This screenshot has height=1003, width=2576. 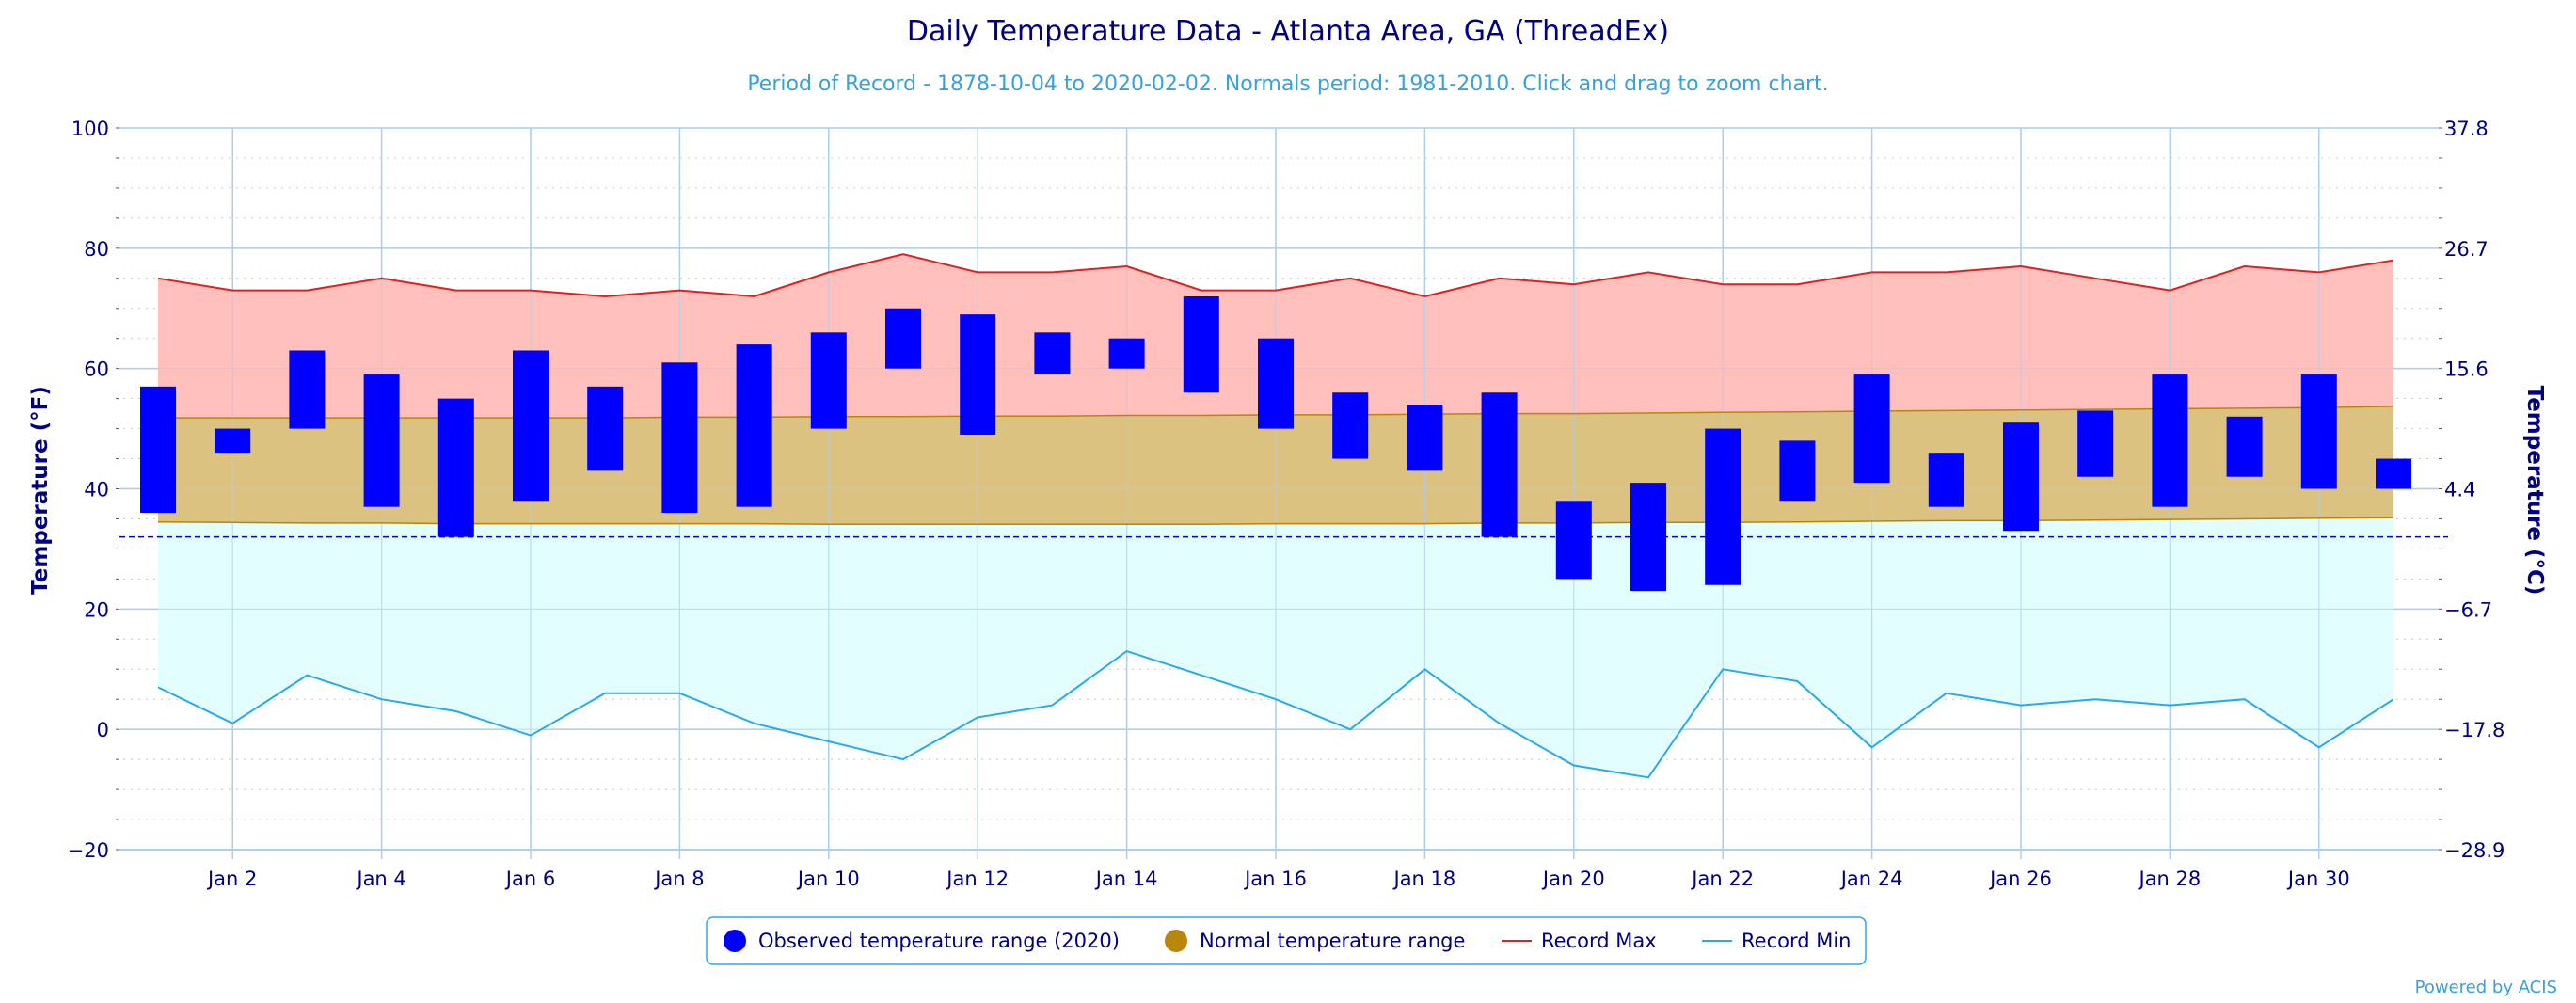 I want to click on x-tick-label: Jan 8, so click(x=678, y=879).